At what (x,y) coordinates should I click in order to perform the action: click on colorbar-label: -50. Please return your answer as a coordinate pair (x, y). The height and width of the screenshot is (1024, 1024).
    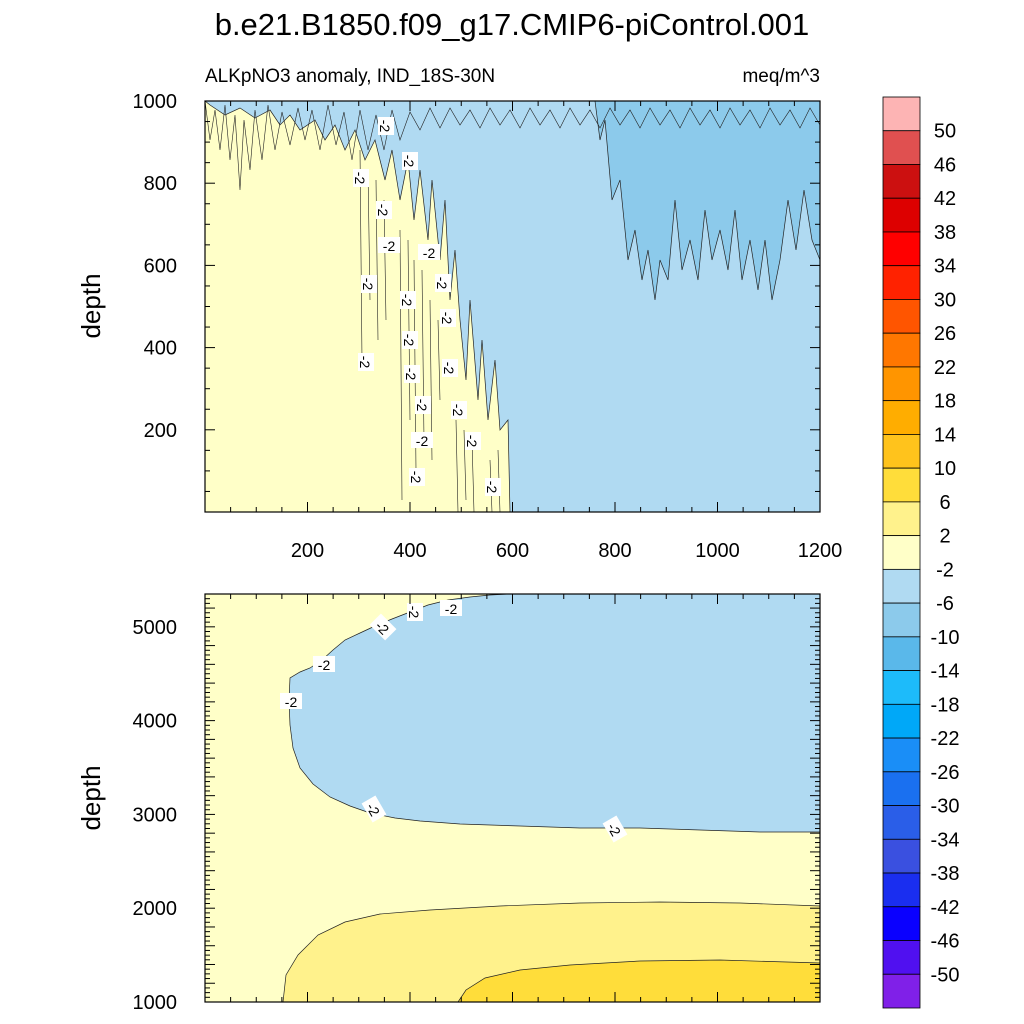
    Looking at the image, I should click on (945, 975).